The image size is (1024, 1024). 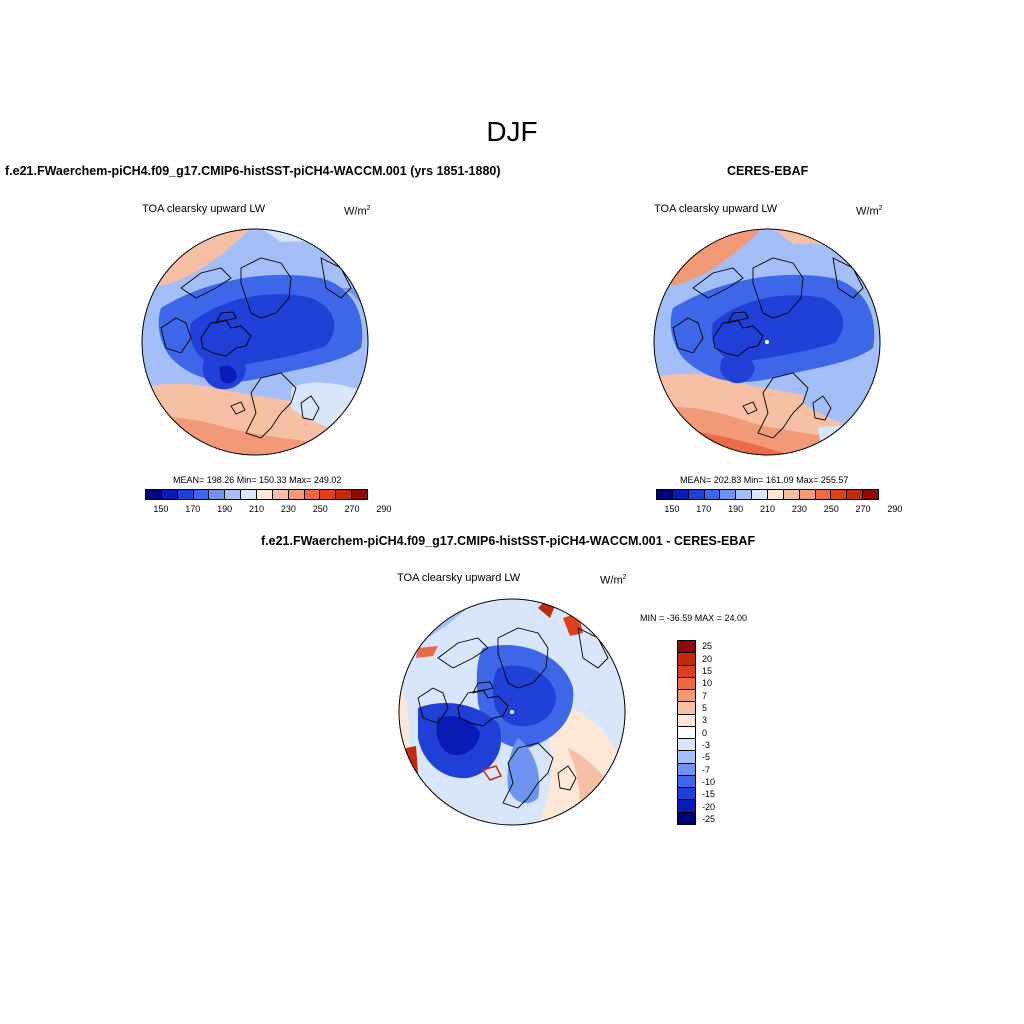 What do you see at coordinates (716, 209) in the screenshot?
I see `obs-variable-label: TOA clearsky upward LW` at bounding box center [716, 209].